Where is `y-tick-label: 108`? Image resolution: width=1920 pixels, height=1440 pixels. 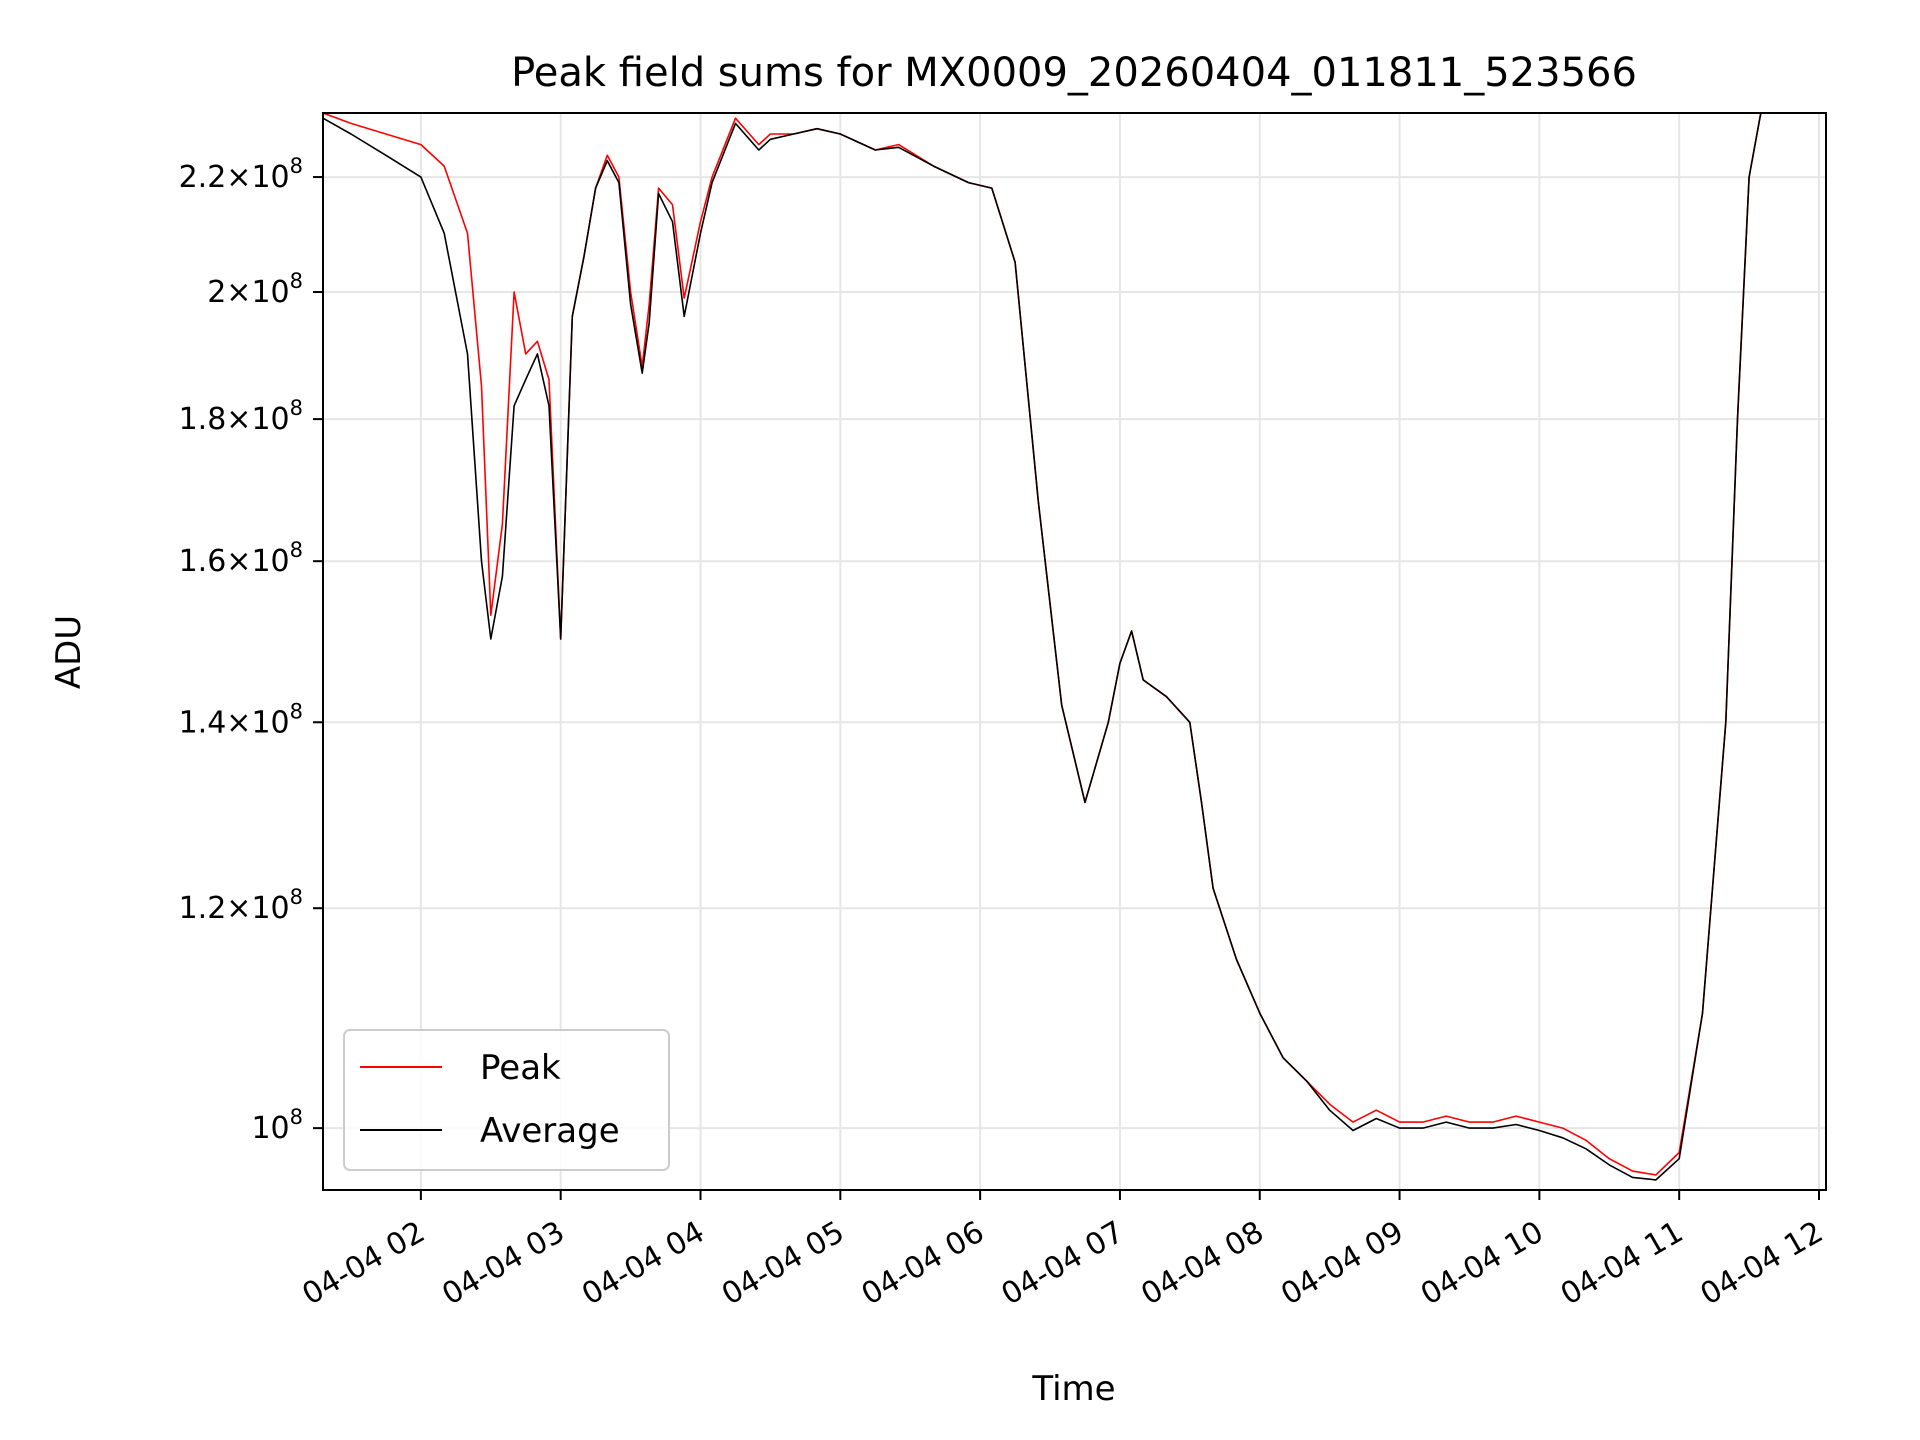 y-tick-label: 108 is located at coordinates (277, 1125).